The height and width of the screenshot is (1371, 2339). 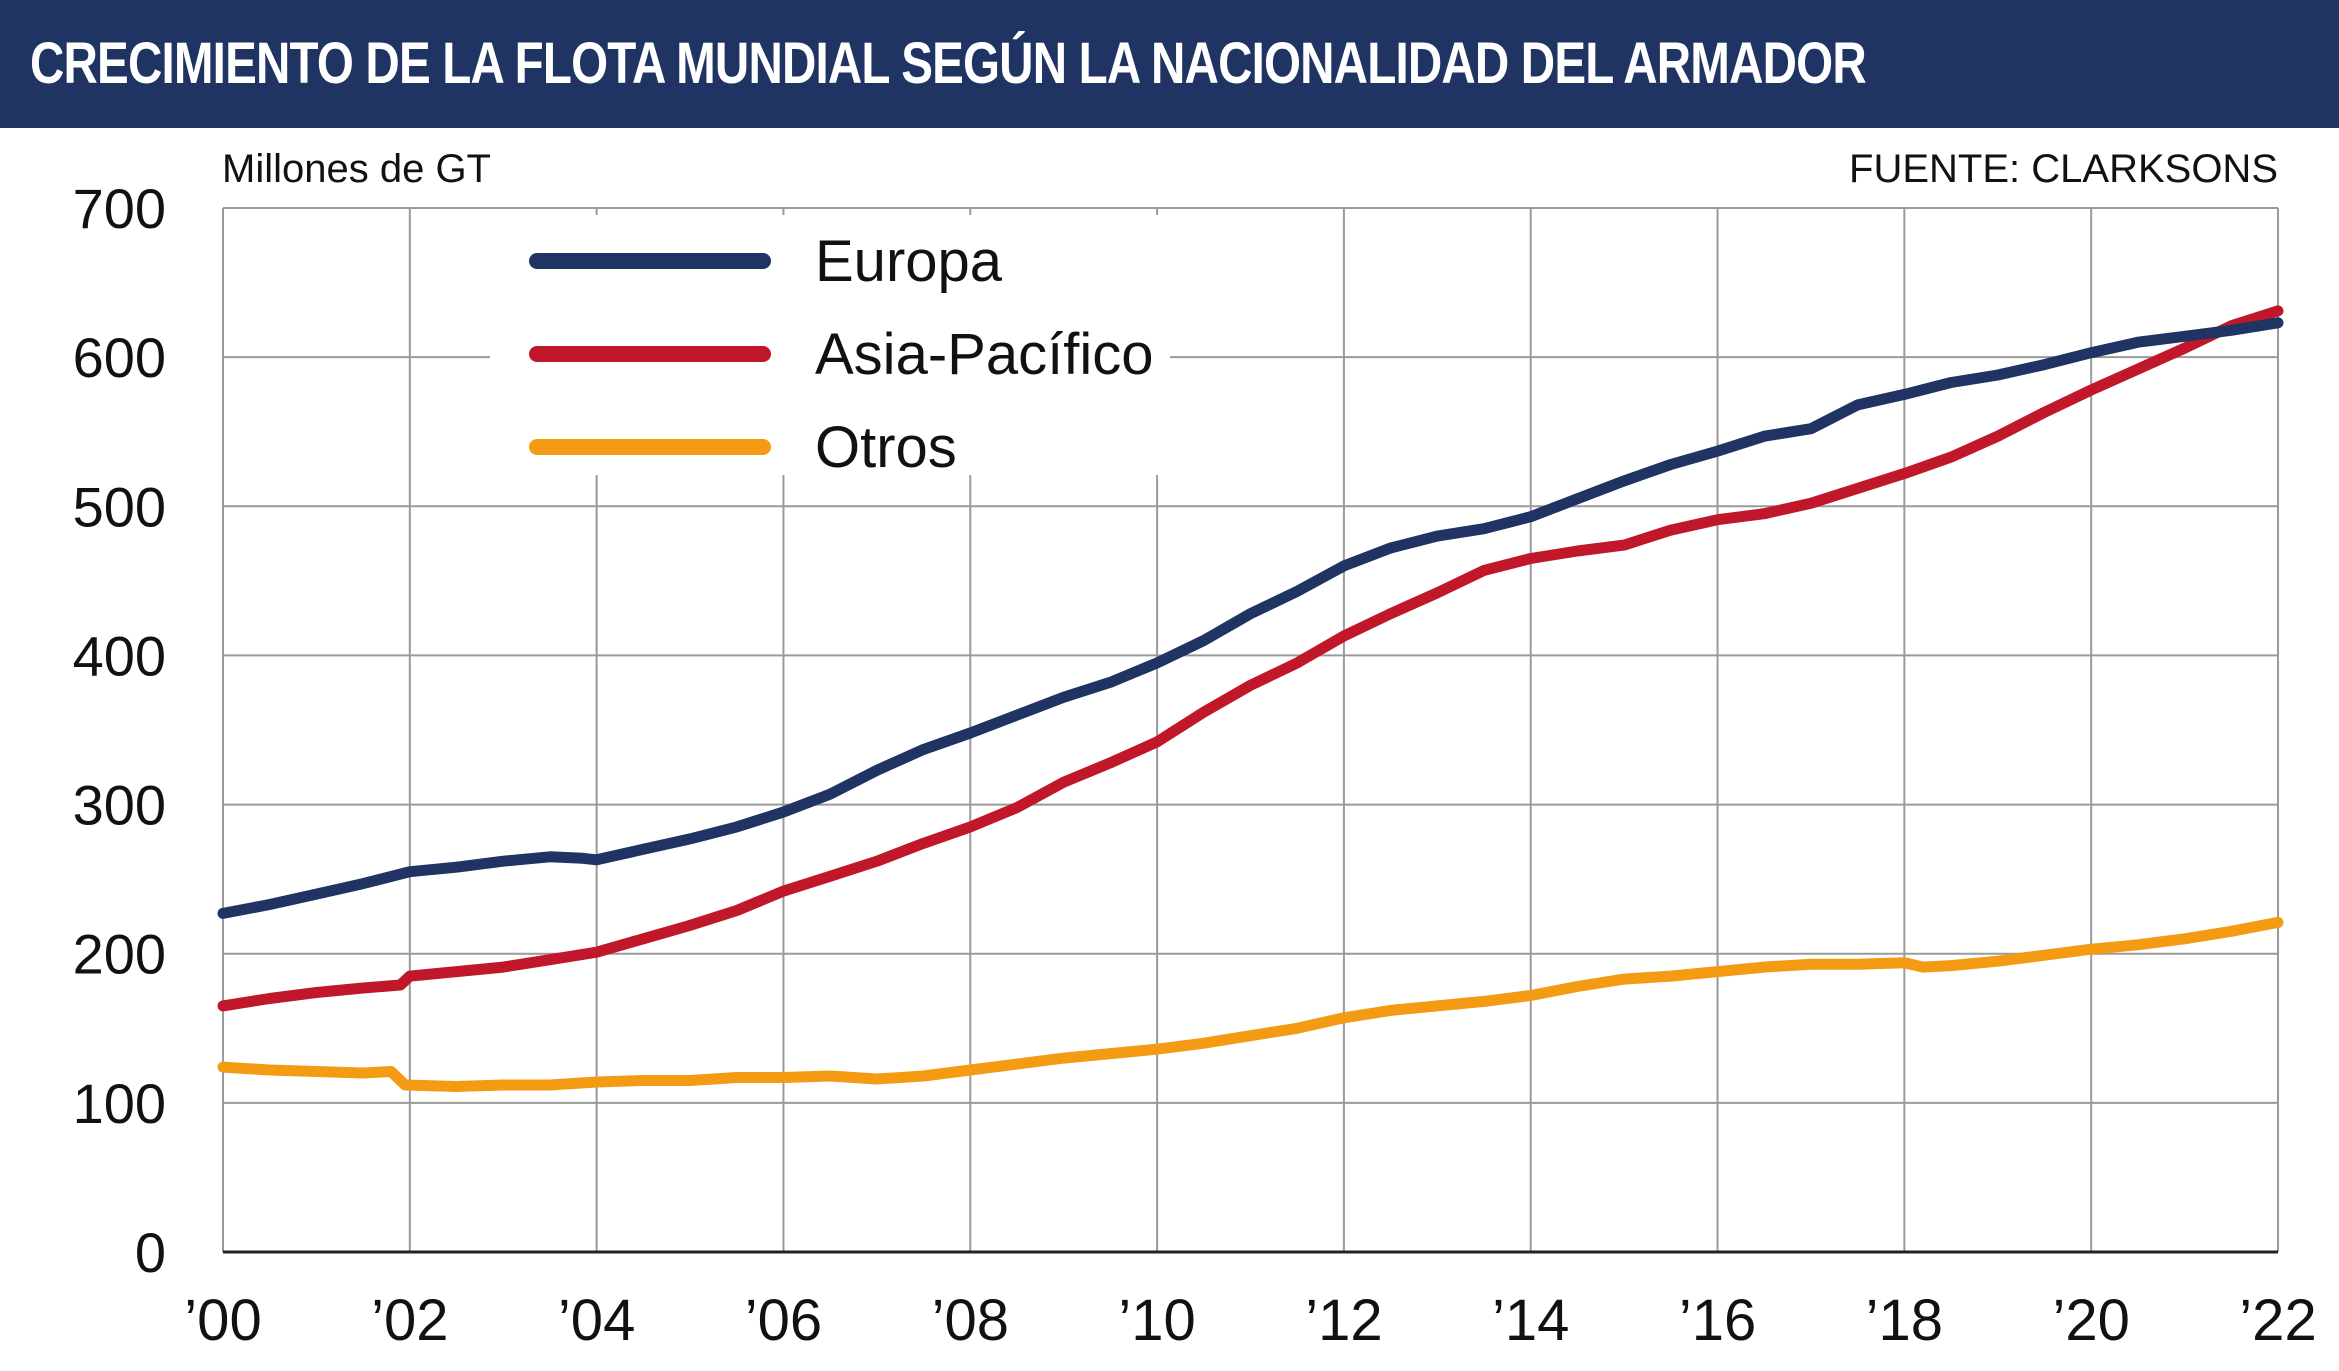 What do you see at coordinates (356, 169) in the screenshot?
I see `unit-label: Millones de GT` at bounding box center [356, 169].